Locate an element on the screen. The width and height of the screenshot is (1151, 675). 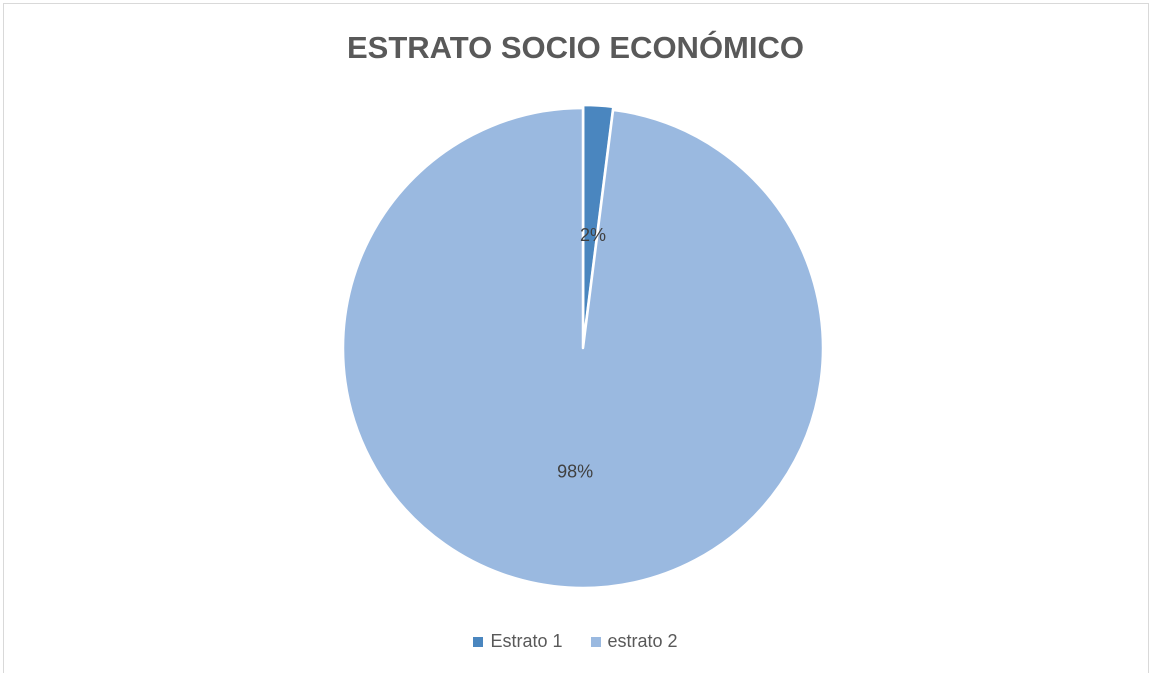
legend-item-estrato-1: Estrato 1 is located at coordinates (518, 641).